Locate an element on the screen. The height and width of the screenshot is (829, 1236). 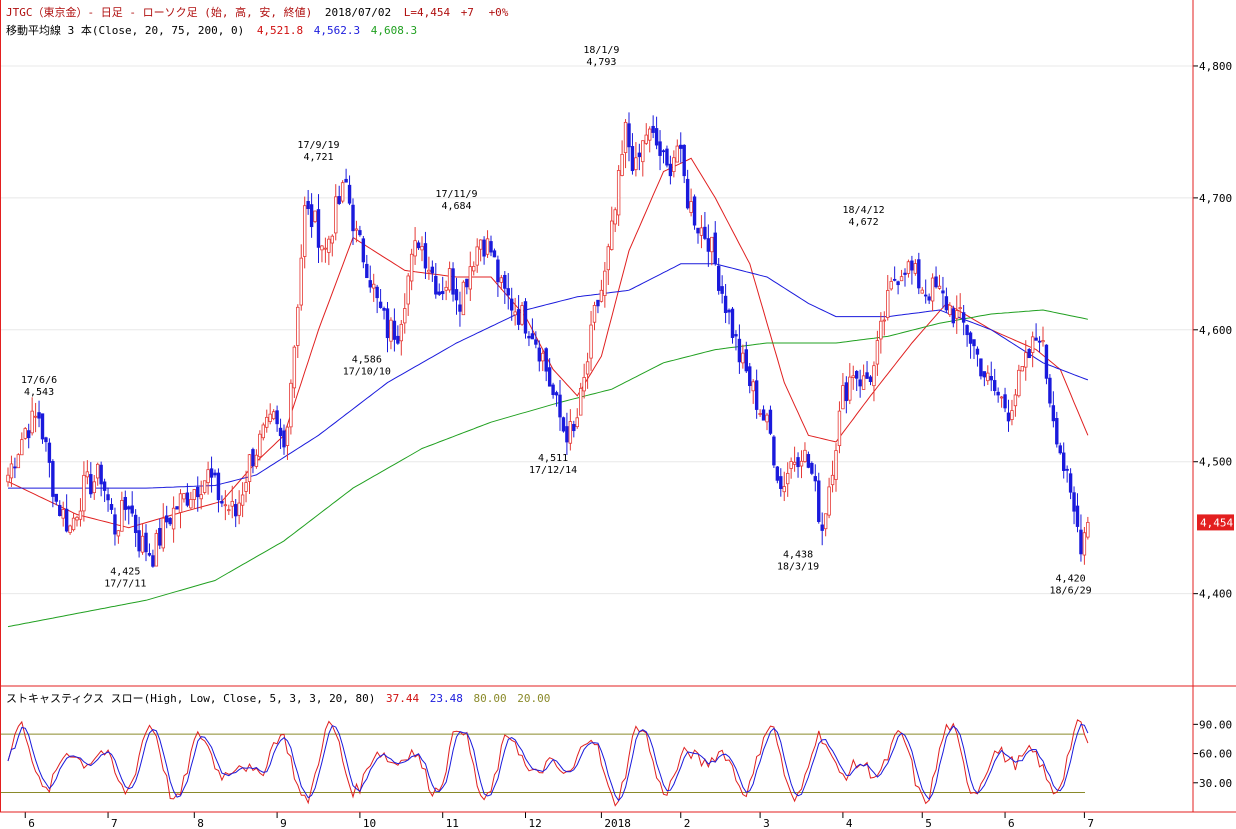
annotation-date: 17/11/9 is located at coordinates (456, 194).